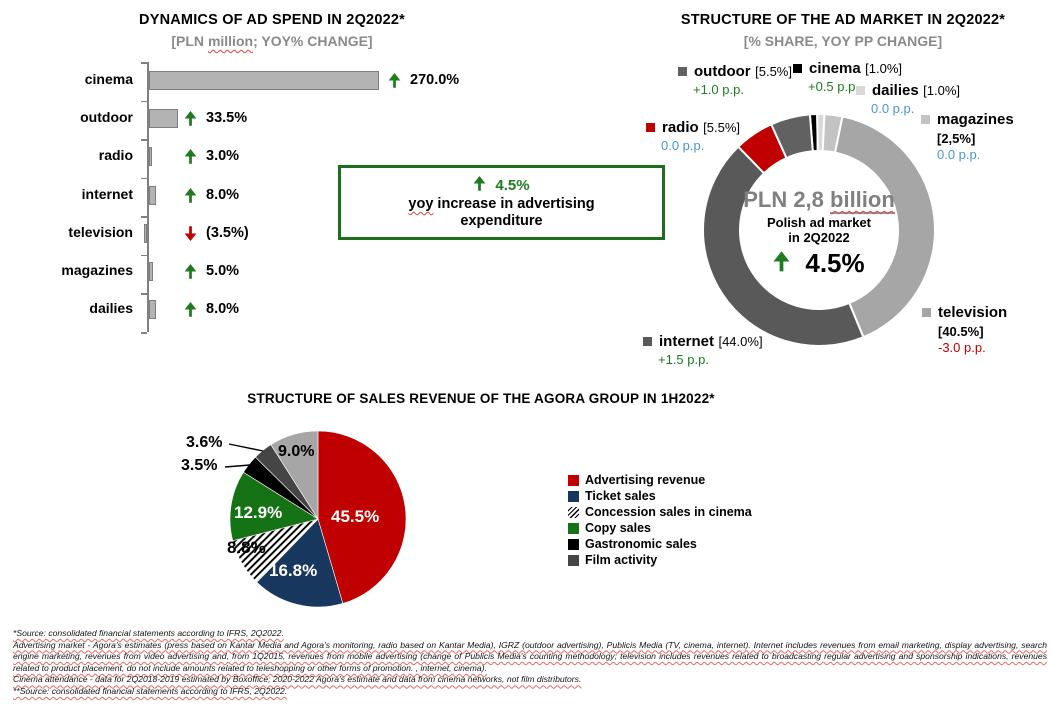 The height and width of the screenshot is (704, 1051). Describe the element at coordinates (621, 560) in the screenshot. I see `legend-label: Film activity` at that location.